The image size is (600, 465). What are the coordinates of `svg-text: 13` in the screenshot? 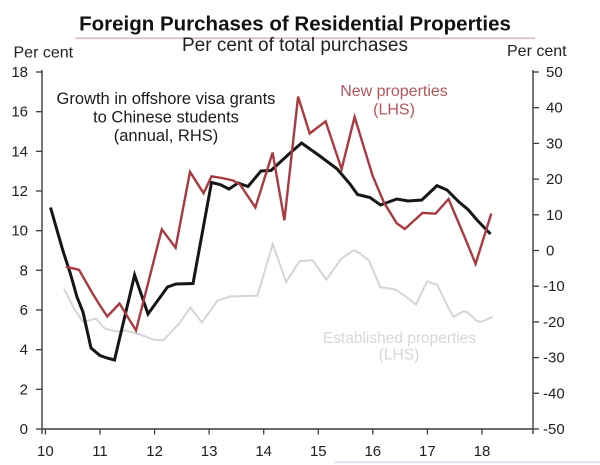 It's located at (209, 451).